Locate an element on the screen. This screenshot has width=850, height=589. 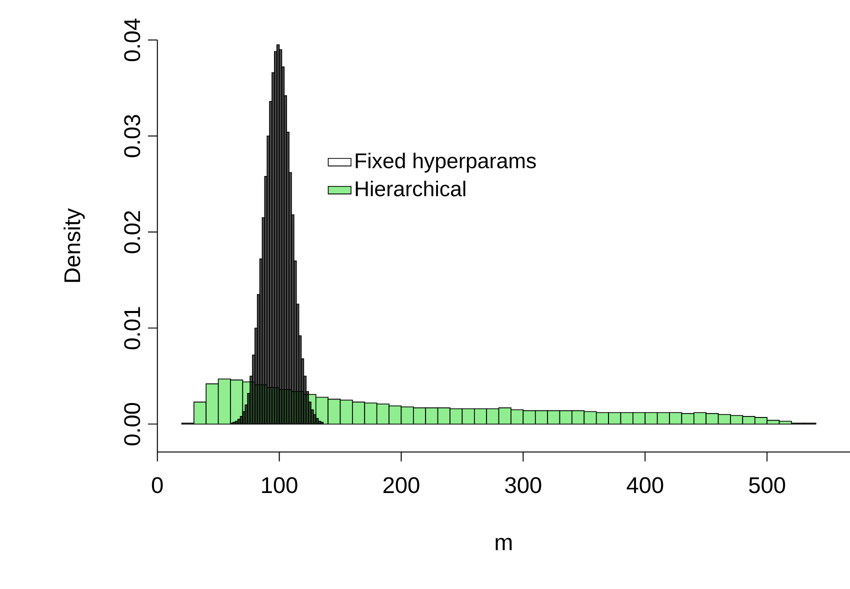
legend-label: Fixed hyperparams is located at coordinates (446, 162).